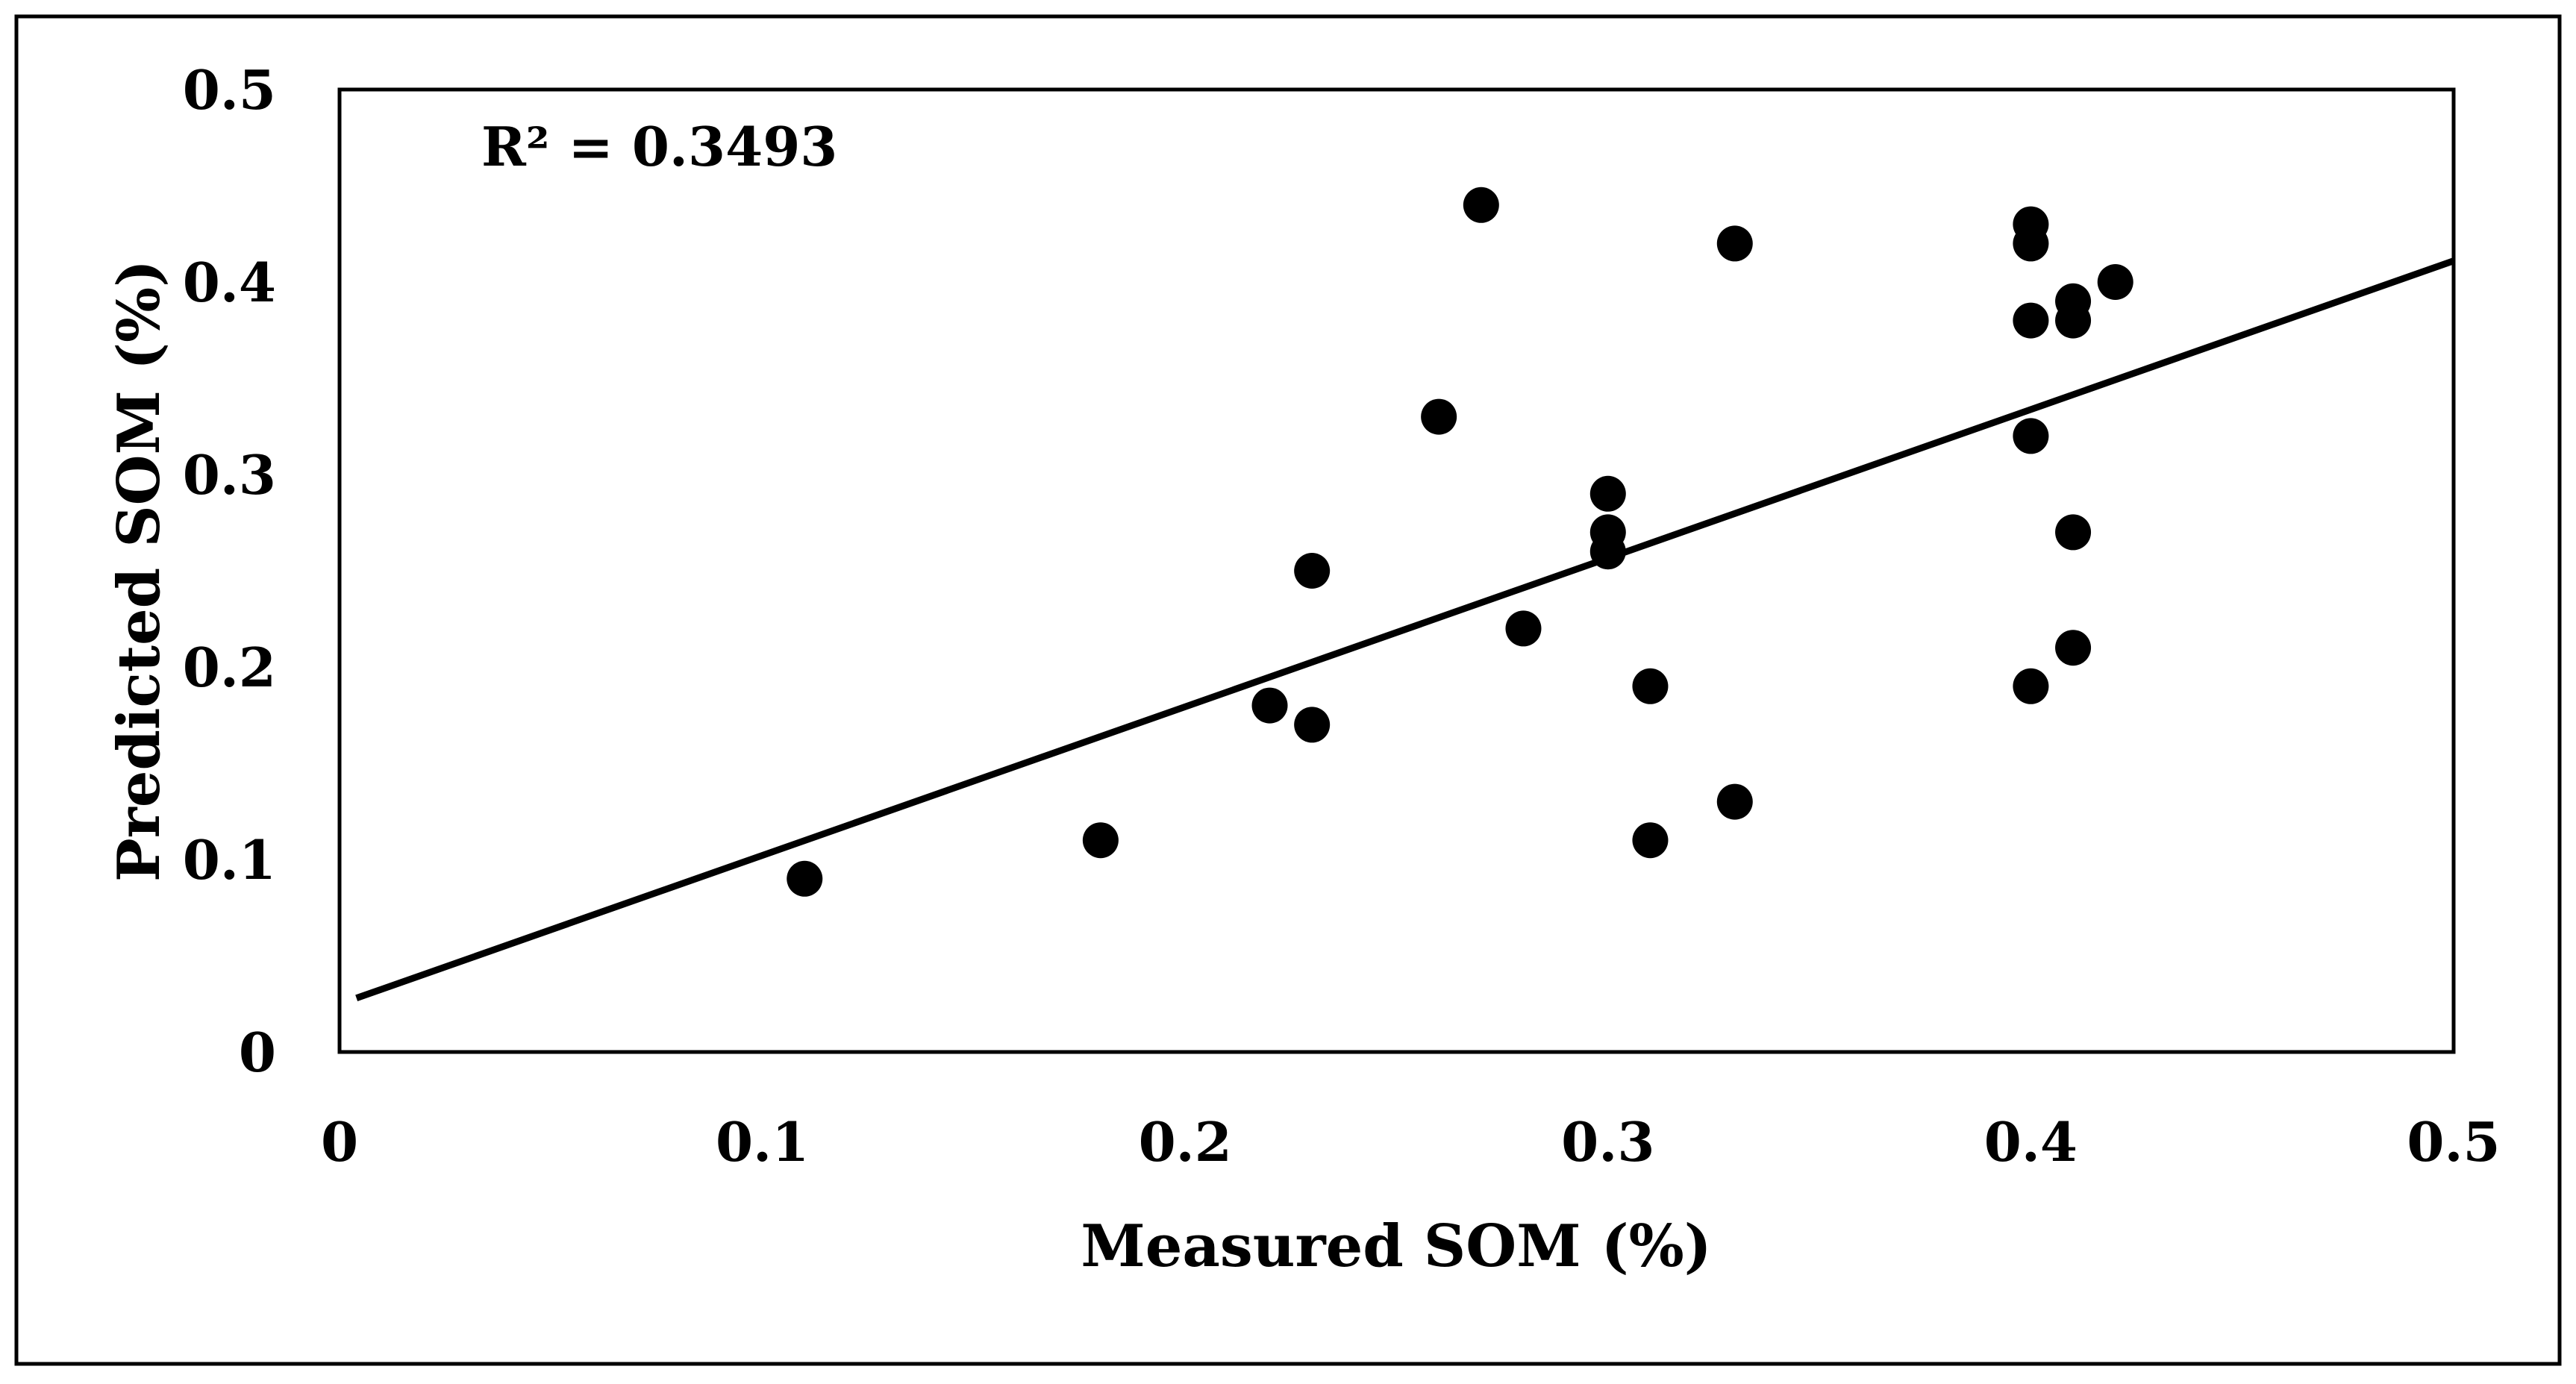  I want to click on x-axis-tick-labels: 0 0.1 0.2 0.3 0.4 0.5, so click(1411, 1142).